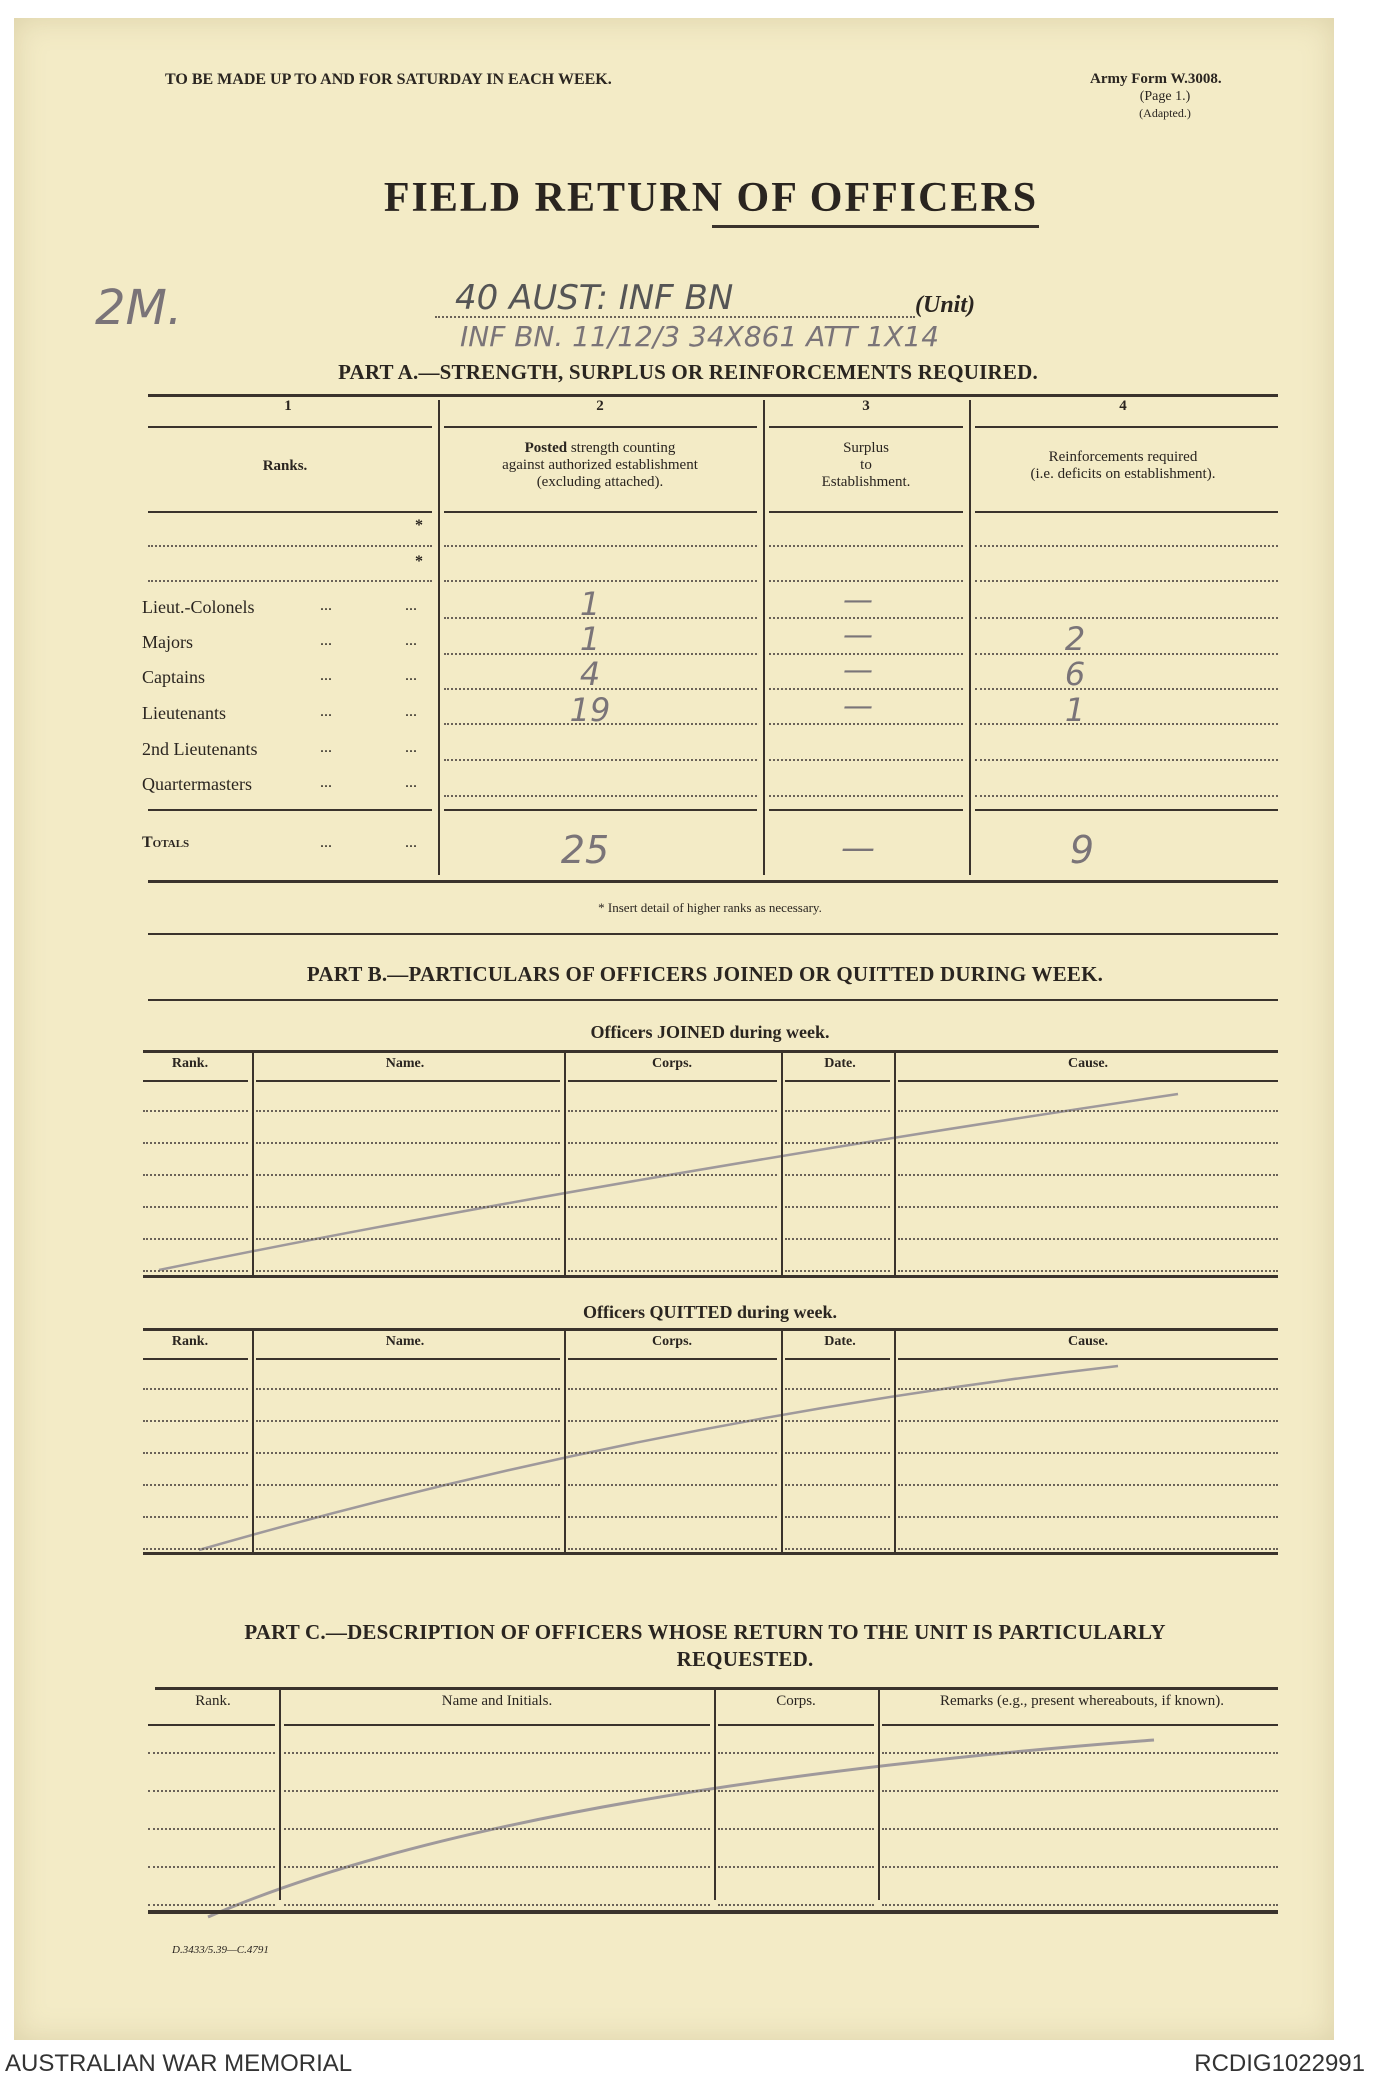  I want to click on quitted-header-rank: Rank., so click(190, 1341).